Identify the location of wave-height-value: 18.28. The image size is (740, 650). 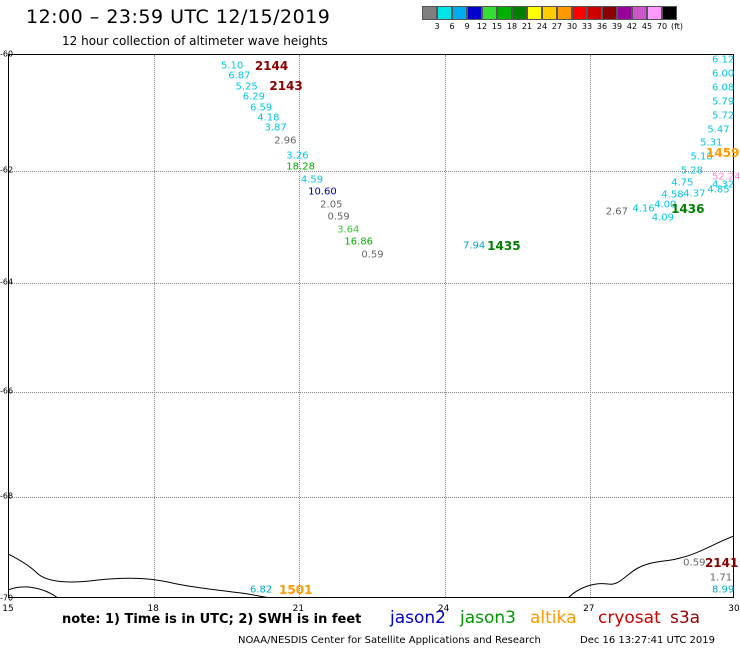
(300, 167).